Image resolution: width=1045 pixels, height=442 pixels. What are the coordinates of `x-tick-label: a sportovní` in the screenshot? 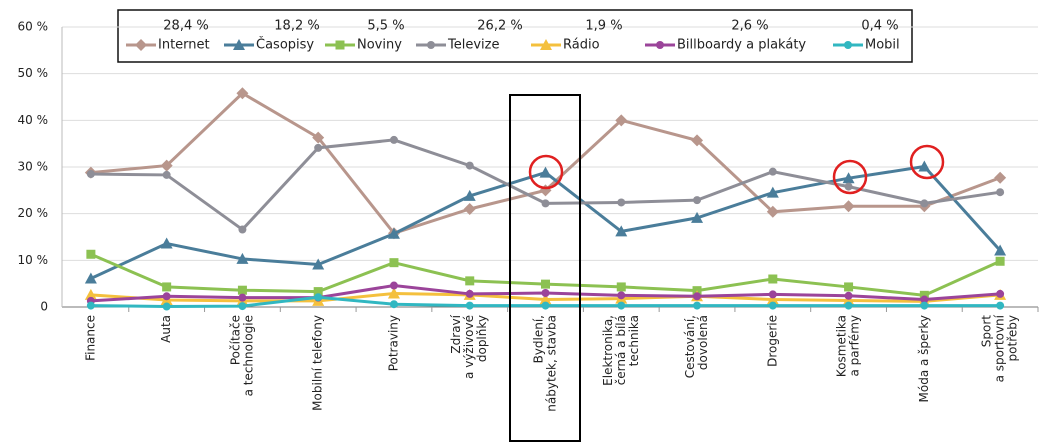 It's located at (1000, 348).